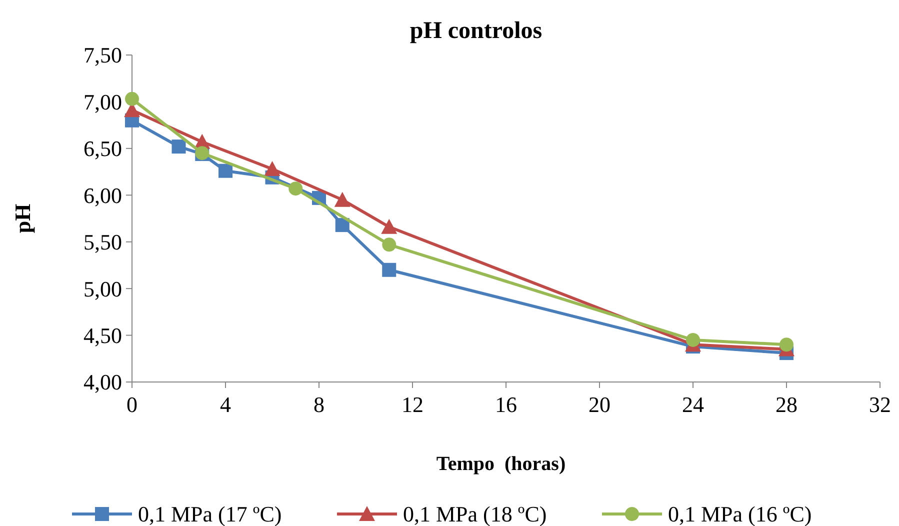  What do you see at coordinates (132, 404) in the screenshot?
I see `x-tick-label: 0` at bounding box center [132, 404].